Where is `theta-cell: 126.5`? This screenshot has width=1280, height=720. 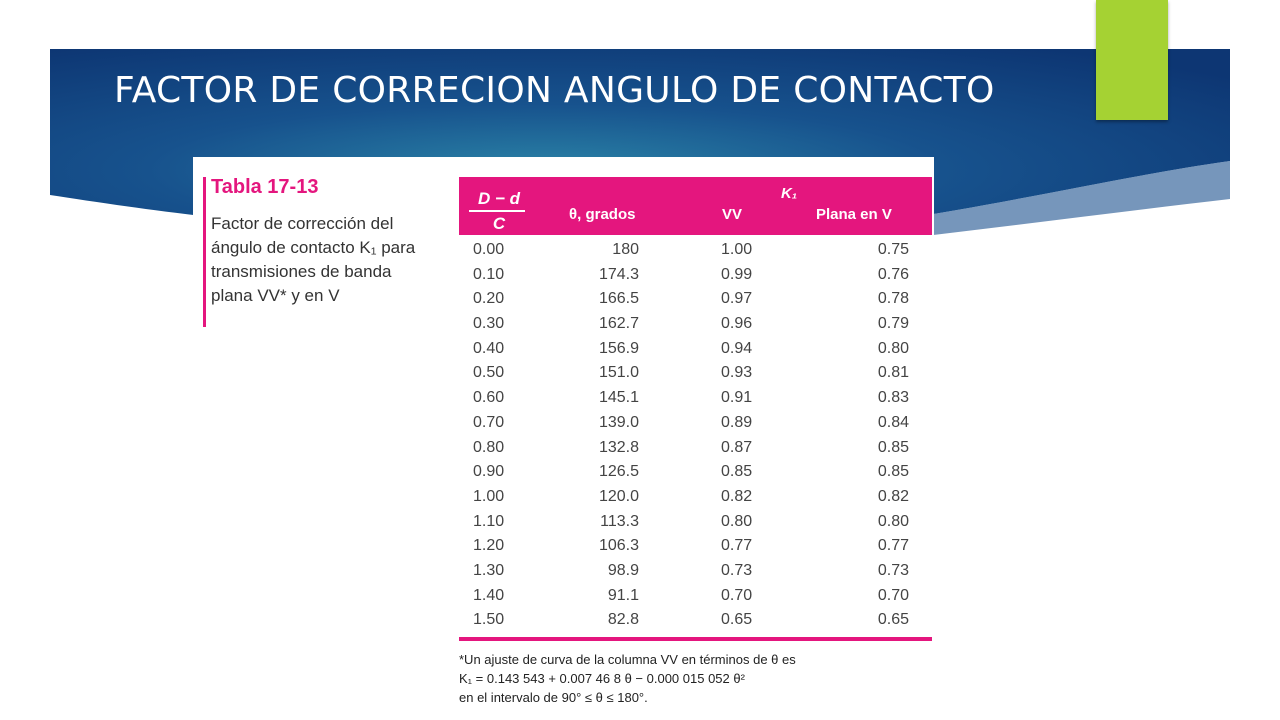
theta-cell: 126.5 is located at coordinates (618, 472).